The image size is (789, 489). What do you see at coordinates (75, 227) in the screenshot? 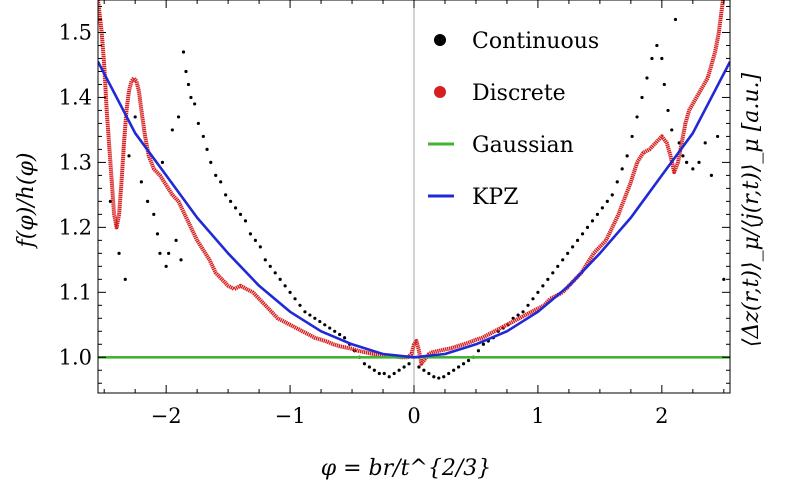
I see `y-tick-label: 1.2` at bounding box center [75, 227].